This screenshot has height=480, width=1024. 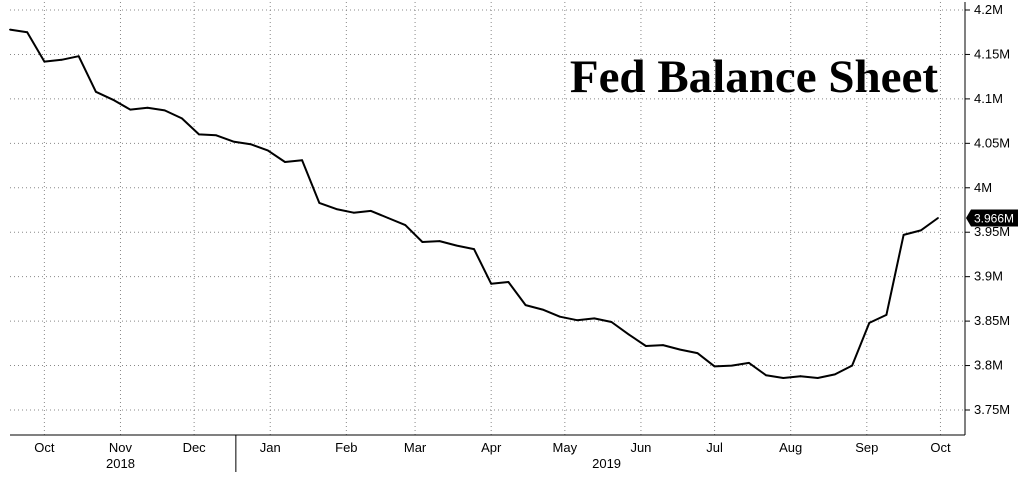 What do you see at coordinates (983, 187) in the screenshot?
I see `y-tick-label: 4M` at bounding box center [983, 187].